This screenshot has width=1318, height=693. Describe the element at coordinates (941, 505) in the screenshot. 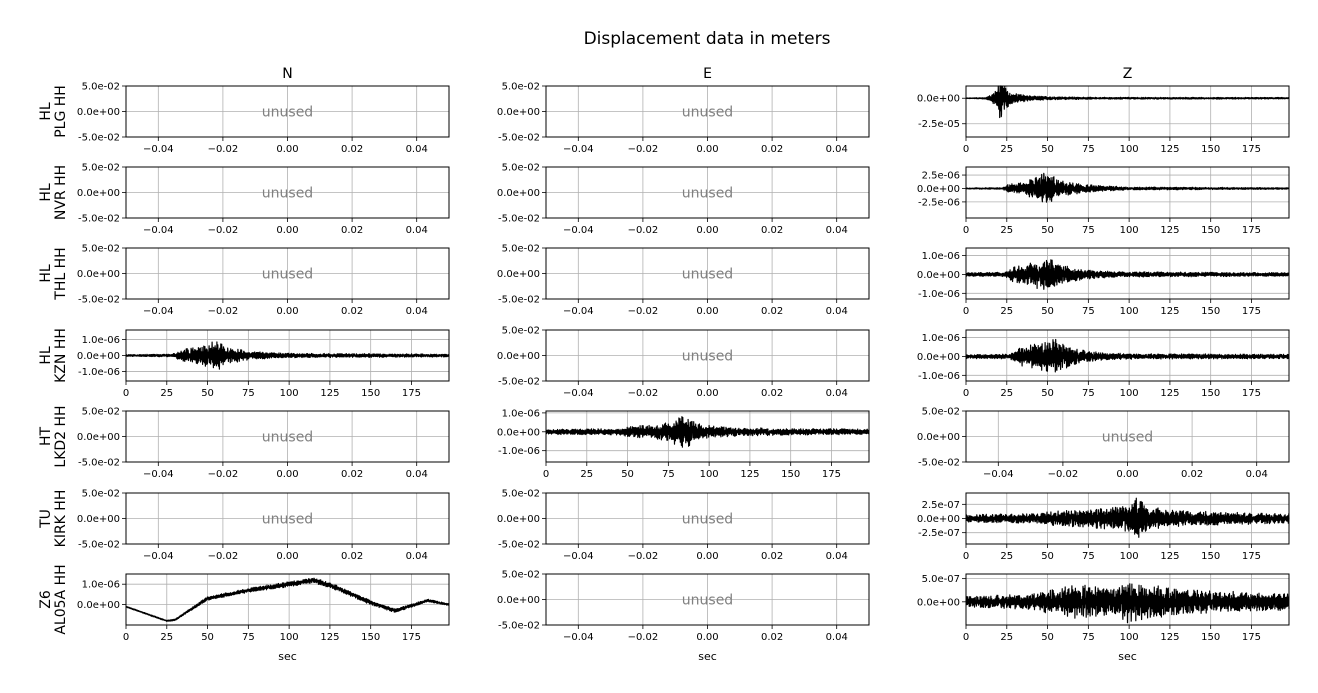

I see `y-tick-label: 2.5e-07` at that location.